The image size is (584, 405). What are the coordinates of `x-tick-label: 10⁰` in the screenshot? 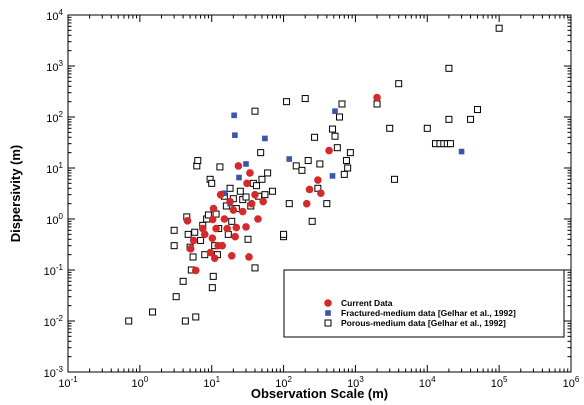 It's located at (140, 382).